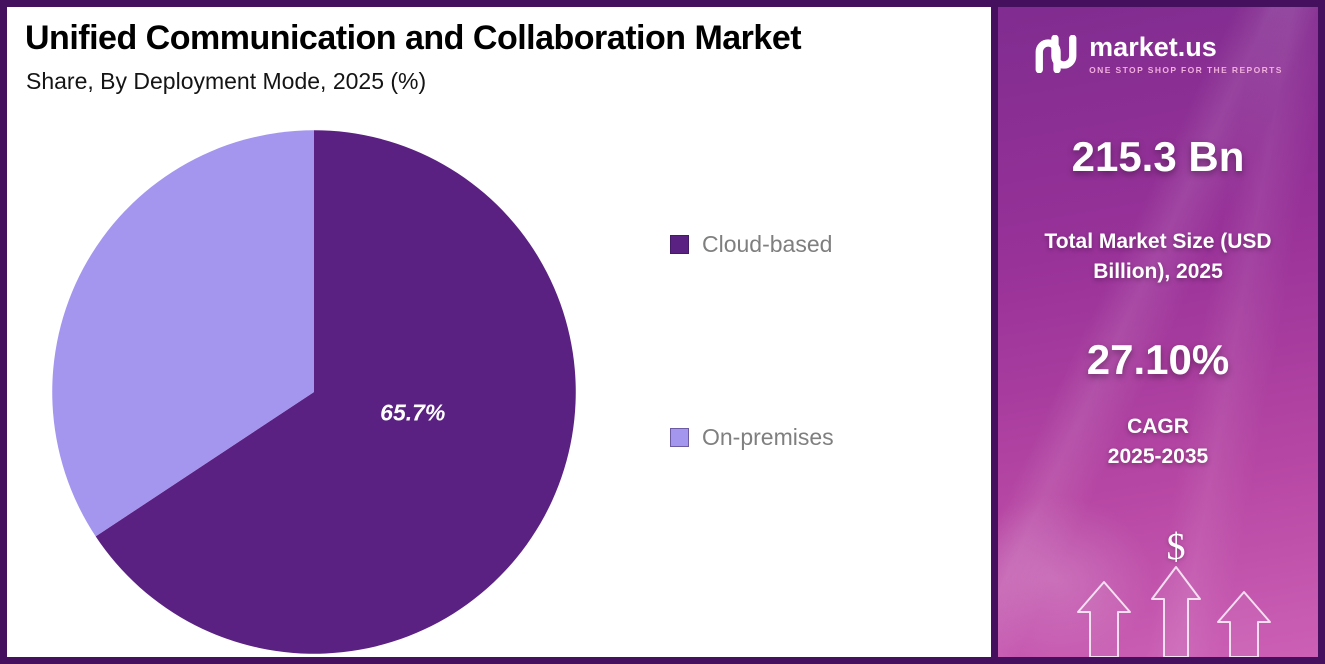 The width and height of the screenshot is (1325, 664). I want to click on market-size-label: Total Market Size (USD Billion), 2025, so click(1158, 256).